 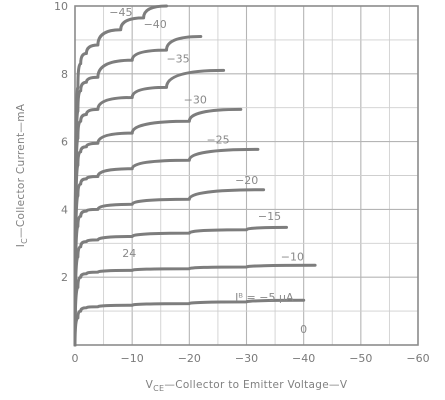 I want to click on y-tick-label: 4, so click(x=64, y=209).